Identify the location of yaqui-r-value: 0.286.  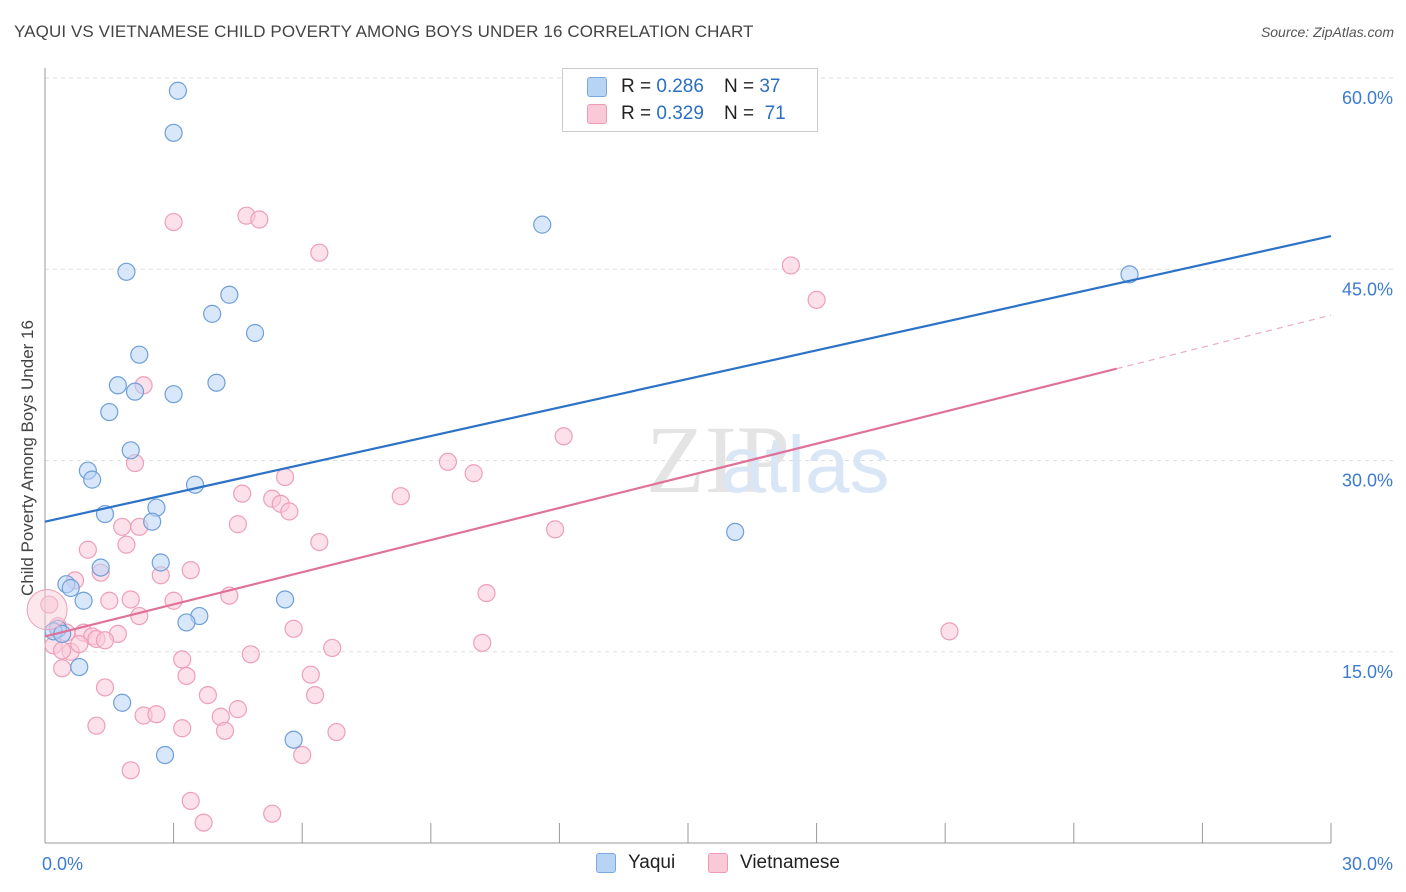
(680, 86).